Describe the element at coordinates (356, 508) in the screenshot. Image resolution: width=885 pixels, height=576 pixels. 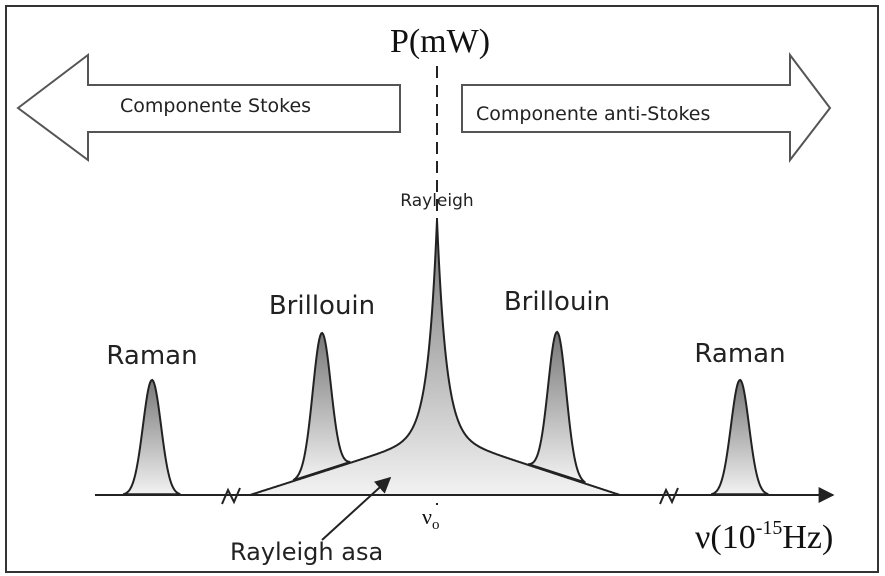
I see `wing-arrow` at that location.